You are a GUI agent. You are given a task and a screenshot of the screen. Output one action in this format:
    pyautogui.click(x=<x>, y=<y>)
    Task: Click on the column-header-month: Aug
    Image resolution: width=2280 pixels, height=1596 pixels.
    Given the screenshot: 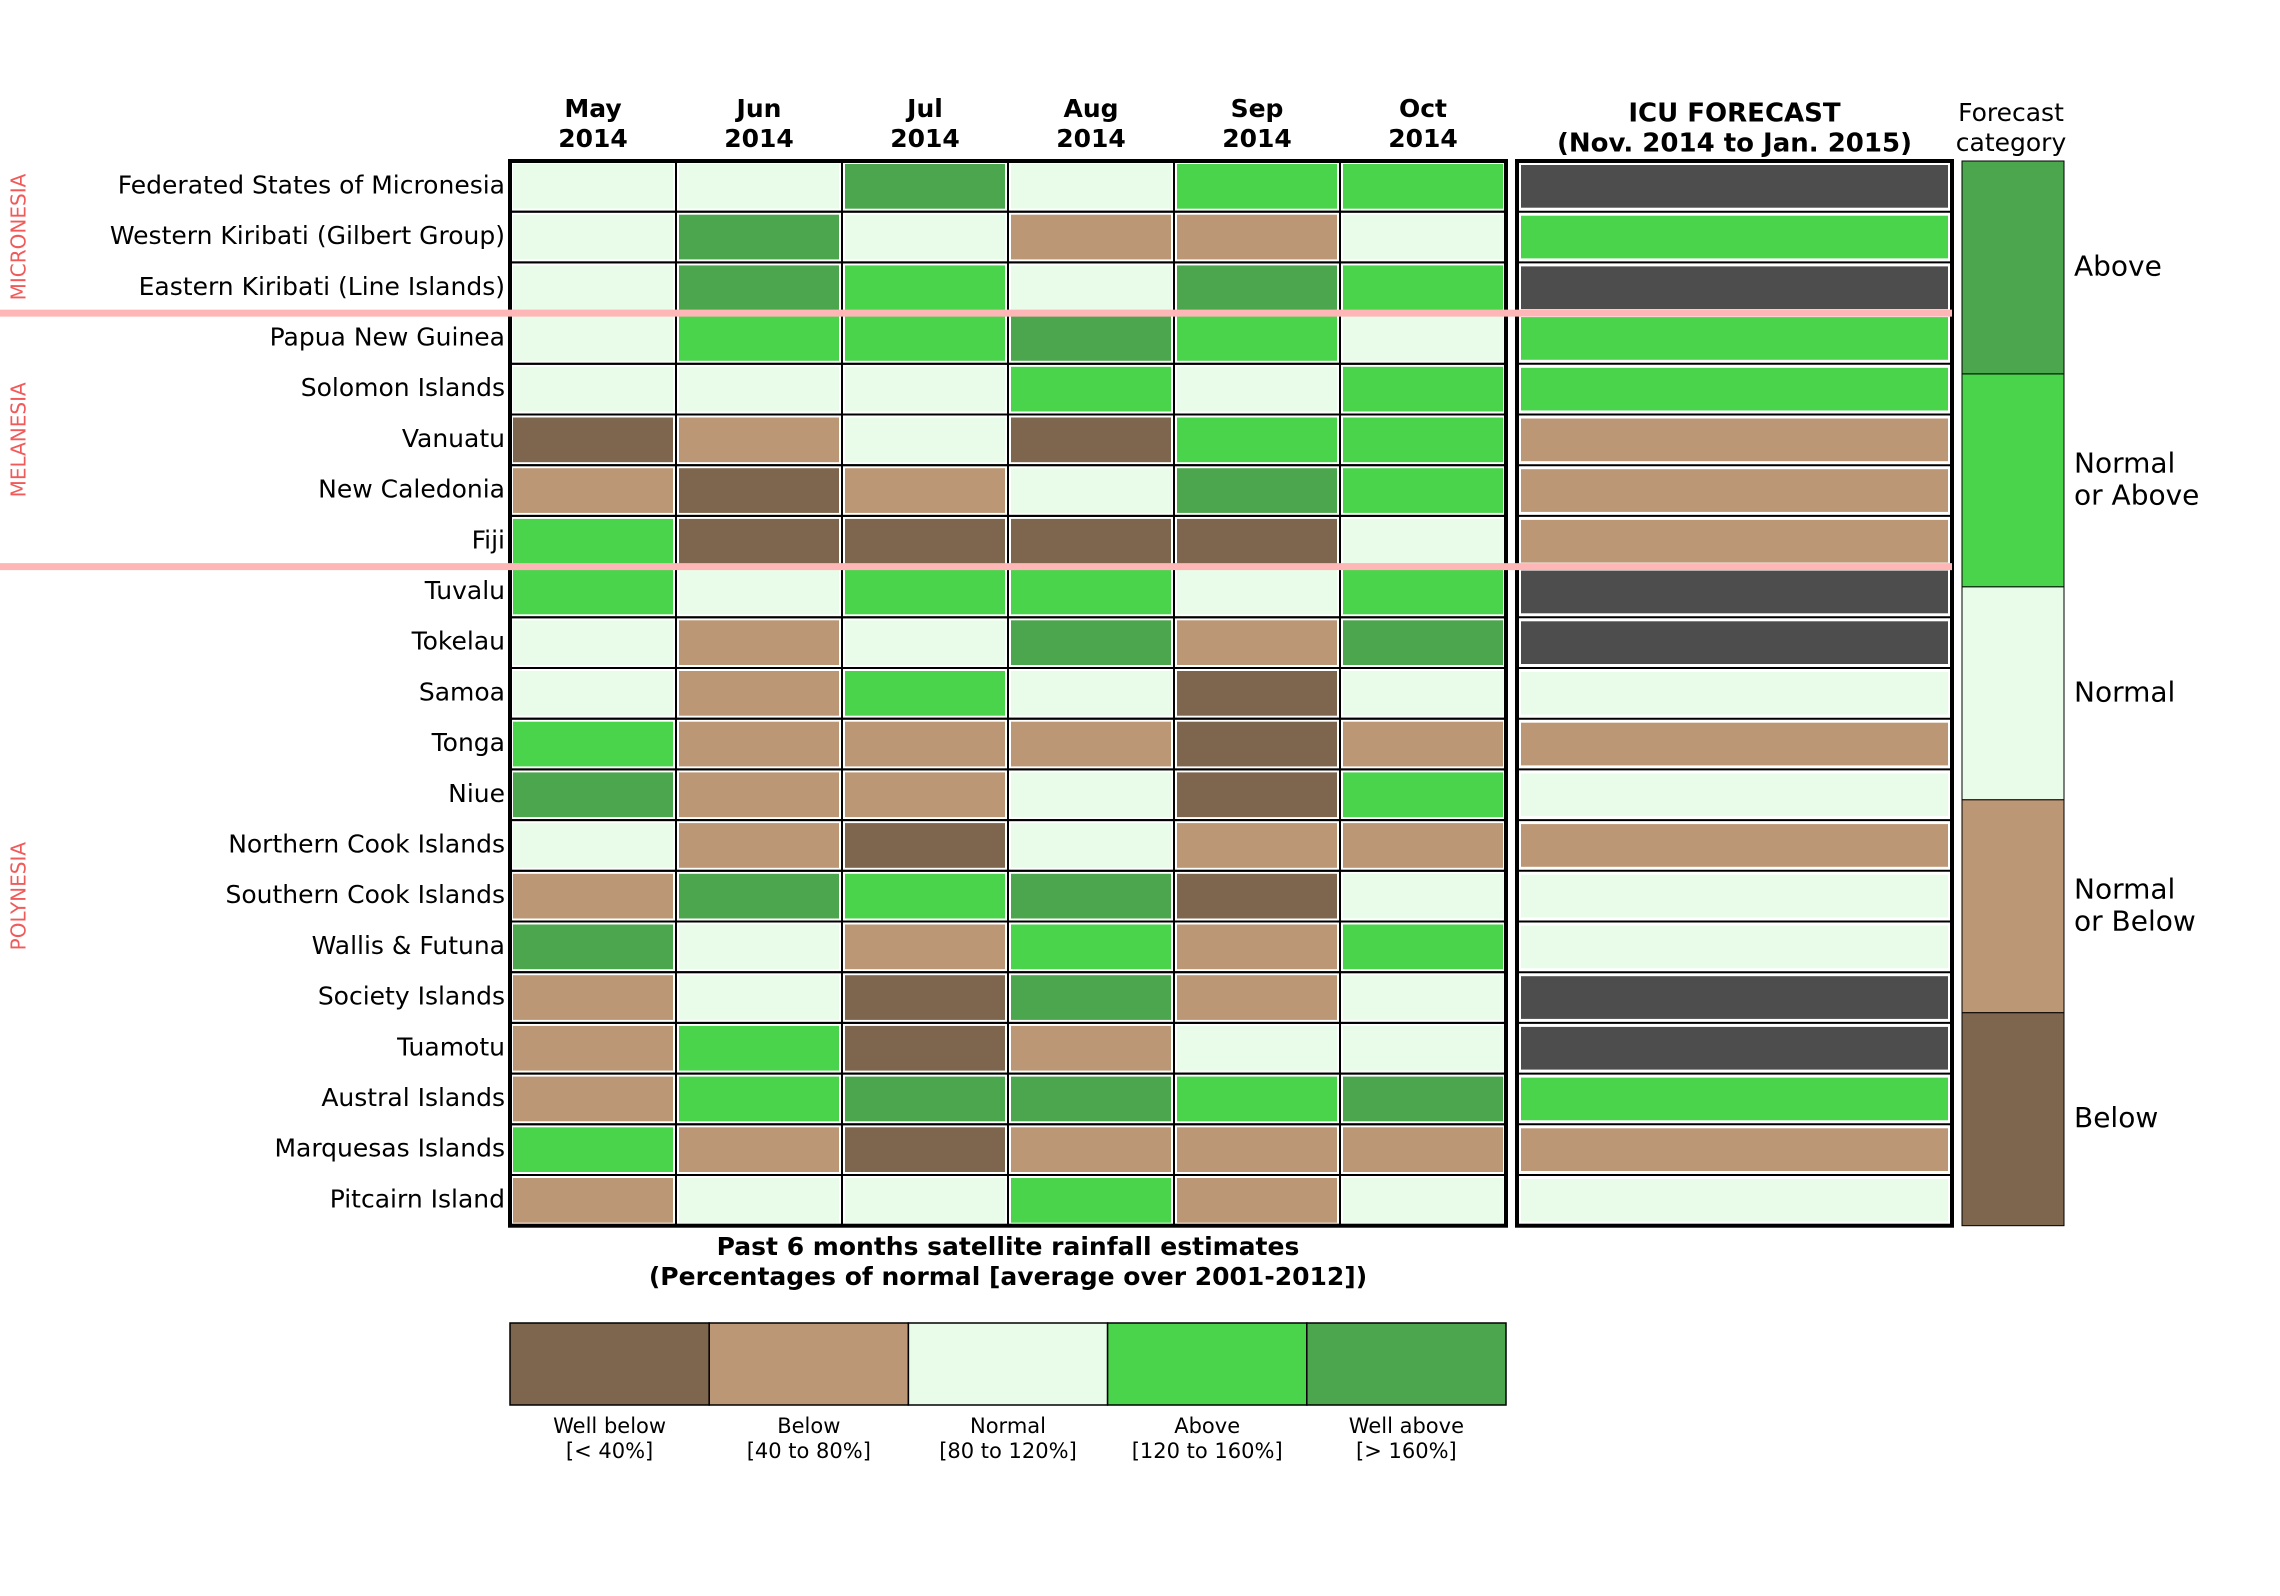 What is the action you would take?
    pyautogui.click(x=1090, y=108)
    